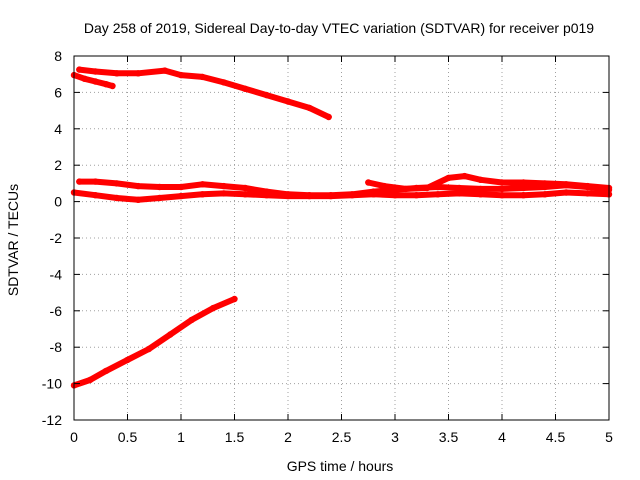 This screenshot has width=640, height=480. What do you see at coordinates (58, 56) in the screenshot?
I see `y-tick-label: 8` at bounding box center [58, 56].